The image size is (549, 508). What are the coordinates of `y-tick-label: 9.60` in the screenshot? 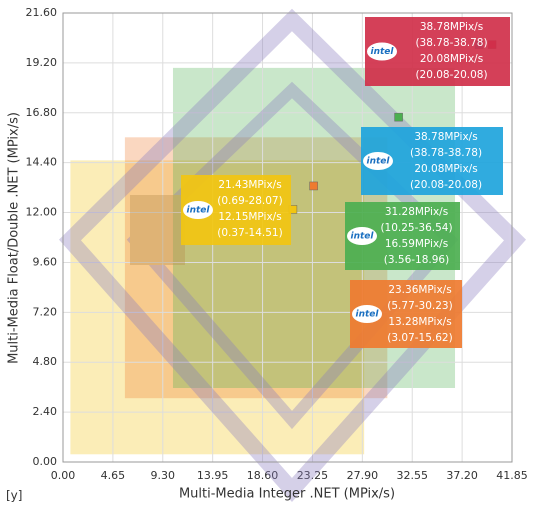 It's located at (45, 261).